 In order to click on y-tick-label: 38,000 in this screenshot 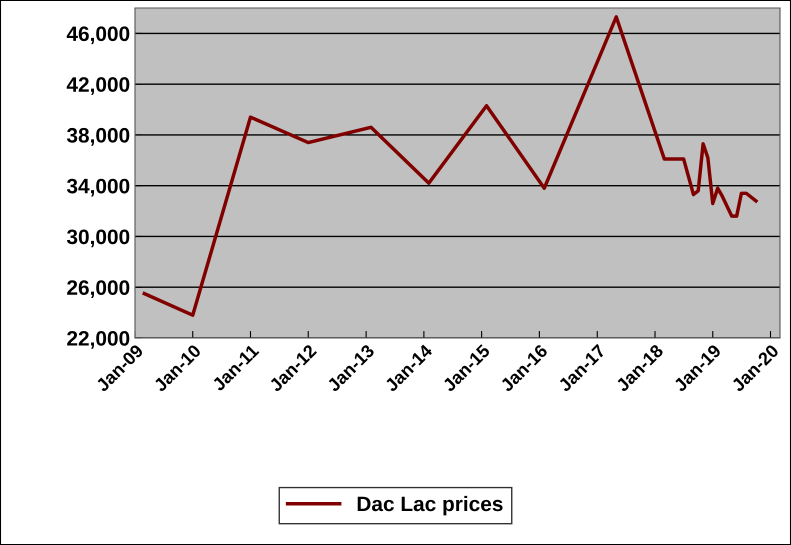, I will do `click(98, 137)`.